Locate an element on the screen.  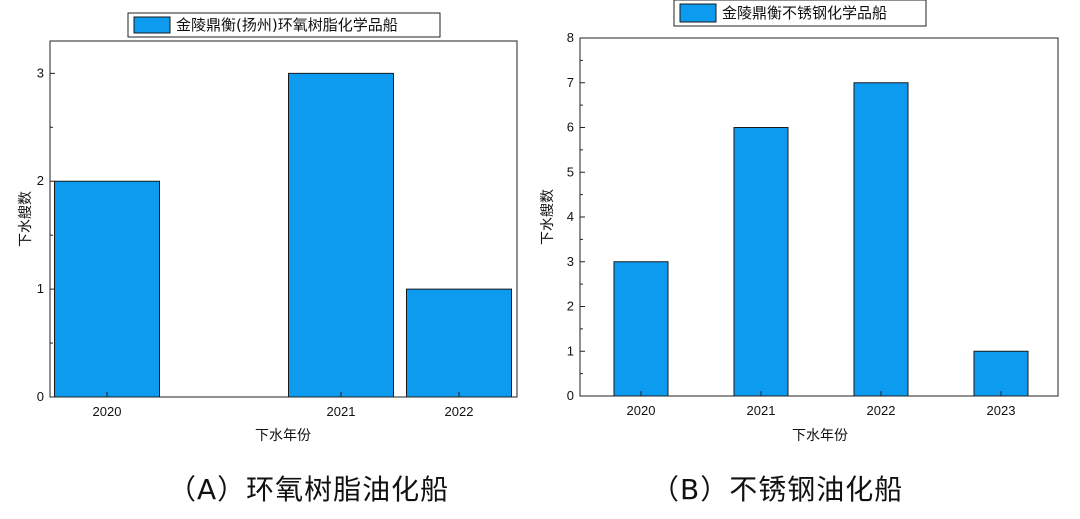
y-tick-label: 6 is located at coordinates (570, 127).